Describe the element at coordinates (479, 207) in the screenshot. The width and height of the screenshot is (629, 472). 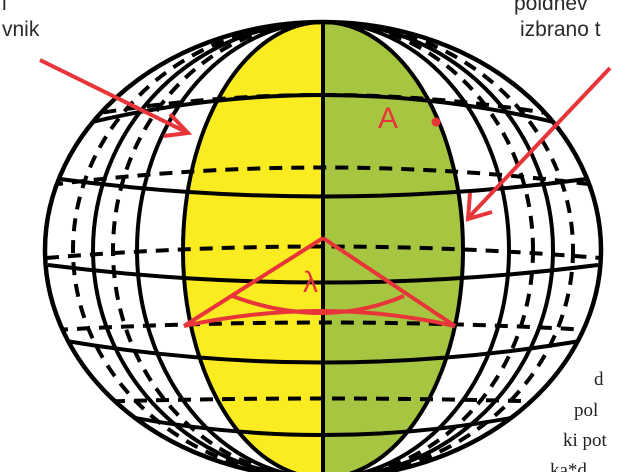
I see `arrow-right-head` at that location.